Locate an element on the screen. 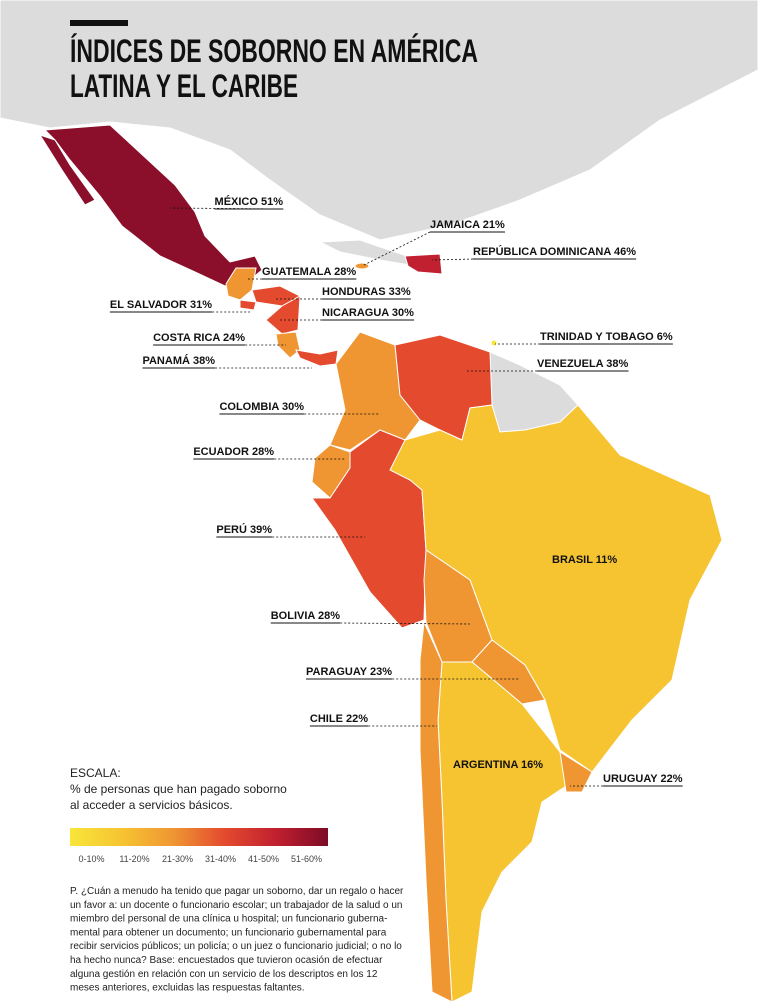  legend-description: % de personas que han pagado soborno is located at coordinates (178, 789).